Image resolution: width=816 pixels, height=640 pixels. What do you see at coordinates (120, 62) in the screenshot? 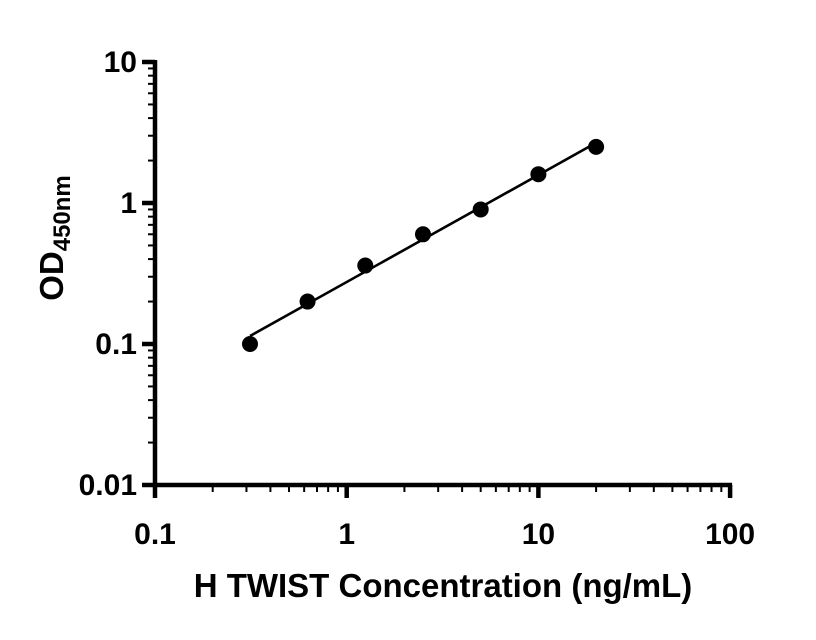
I see `y-tick-label: 10` at bounding box center [120, 62].